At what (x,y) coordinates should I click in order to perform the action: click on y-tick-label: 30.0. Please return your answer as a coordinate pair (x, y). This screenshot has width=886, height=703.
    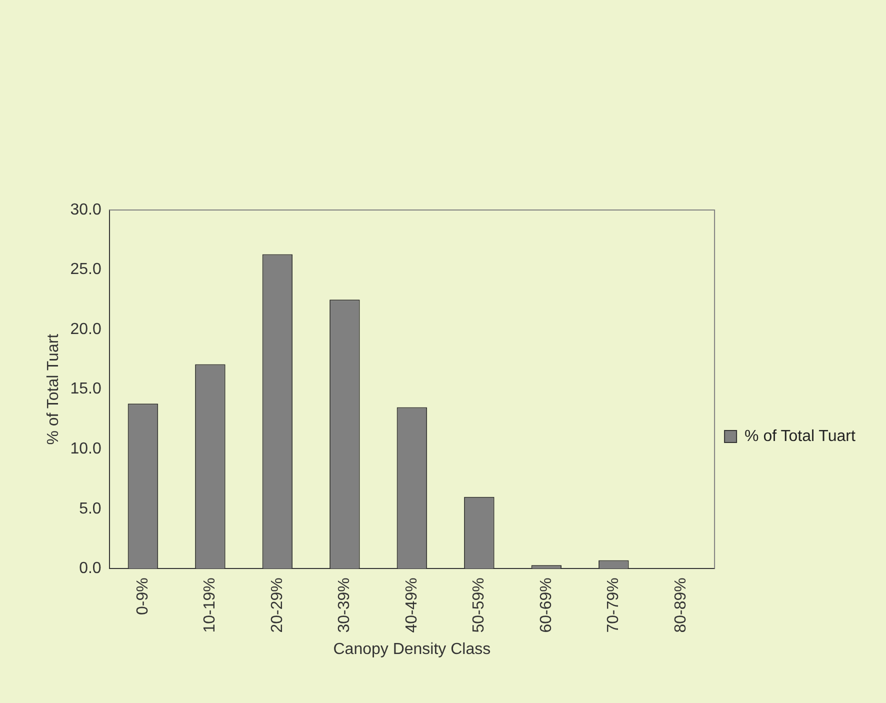
    Looking at the image, I should click on (86, 209).